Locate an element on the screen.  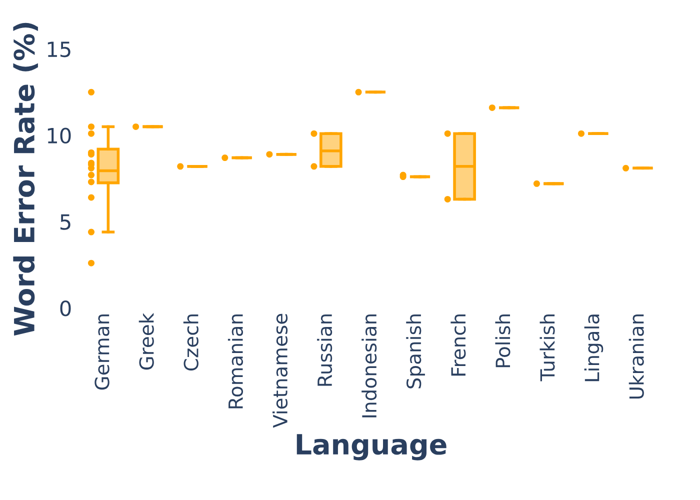
x-tick-label: German is located at coordinates (102, 352).